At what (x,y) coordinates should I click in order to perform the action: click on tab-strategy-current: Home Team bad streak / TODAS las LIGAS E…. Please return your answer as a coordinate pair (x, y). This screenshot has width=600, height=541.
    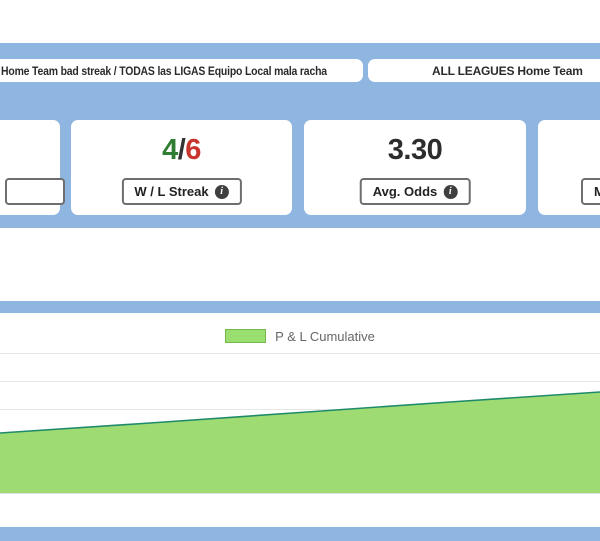
    Looking at the image, I should click on (181, 70).